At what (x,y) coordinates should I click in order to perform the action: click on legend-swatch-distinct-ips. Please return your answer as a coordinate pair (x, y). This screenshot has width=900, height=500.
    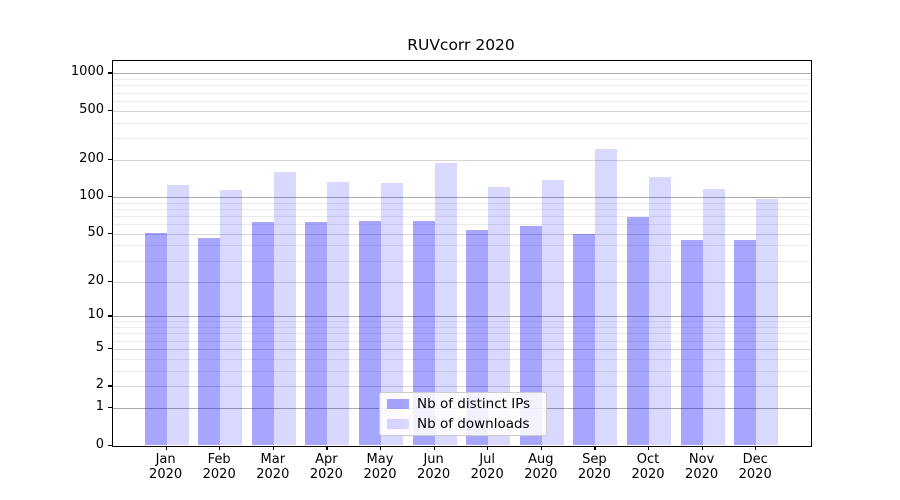
    Looking at the image, I should click on (398, 404).